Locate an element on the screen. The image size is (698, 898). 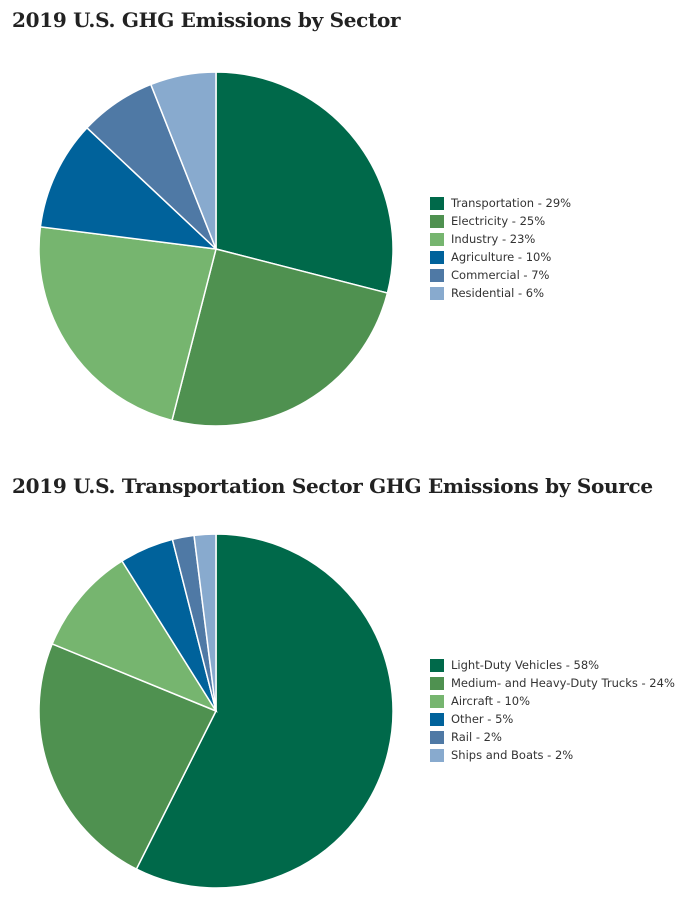
legend-item: Transportation - 29% is located at coordinates (500, 203).